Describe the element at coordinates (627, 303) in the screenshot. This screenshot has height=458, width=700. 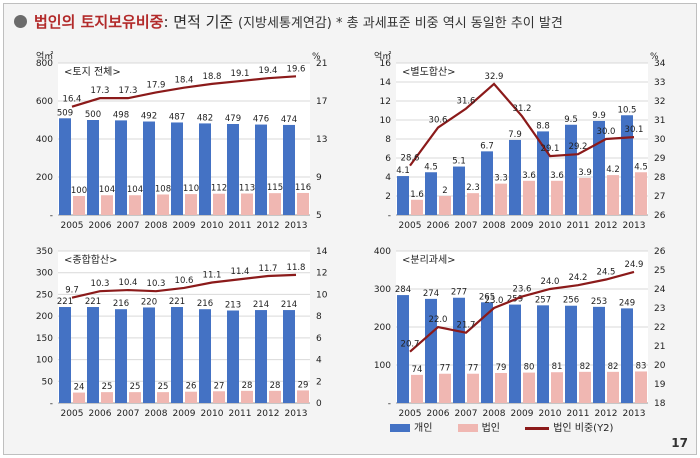
I see `bar-label-individual: 249` at that location.